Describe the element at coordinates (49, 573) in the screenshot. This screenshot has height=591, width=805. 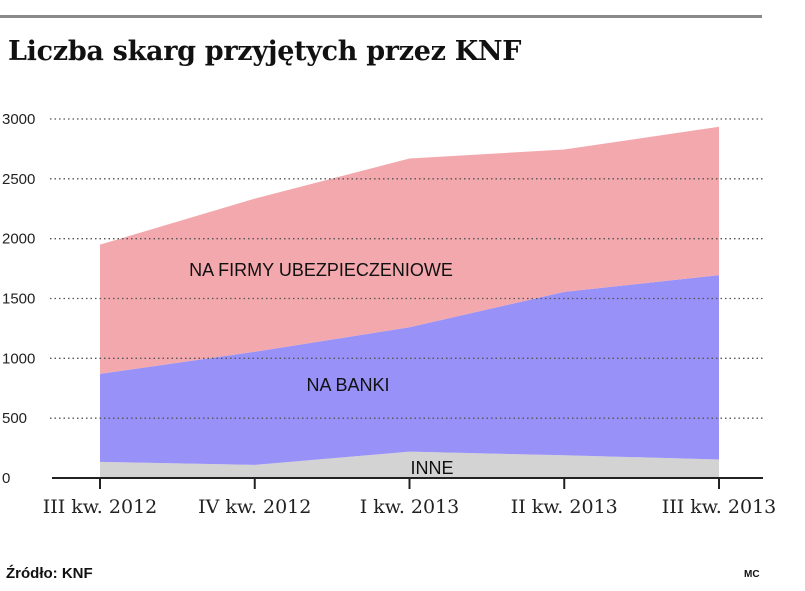
I see `source-note: Źródło: KNF` at that location.